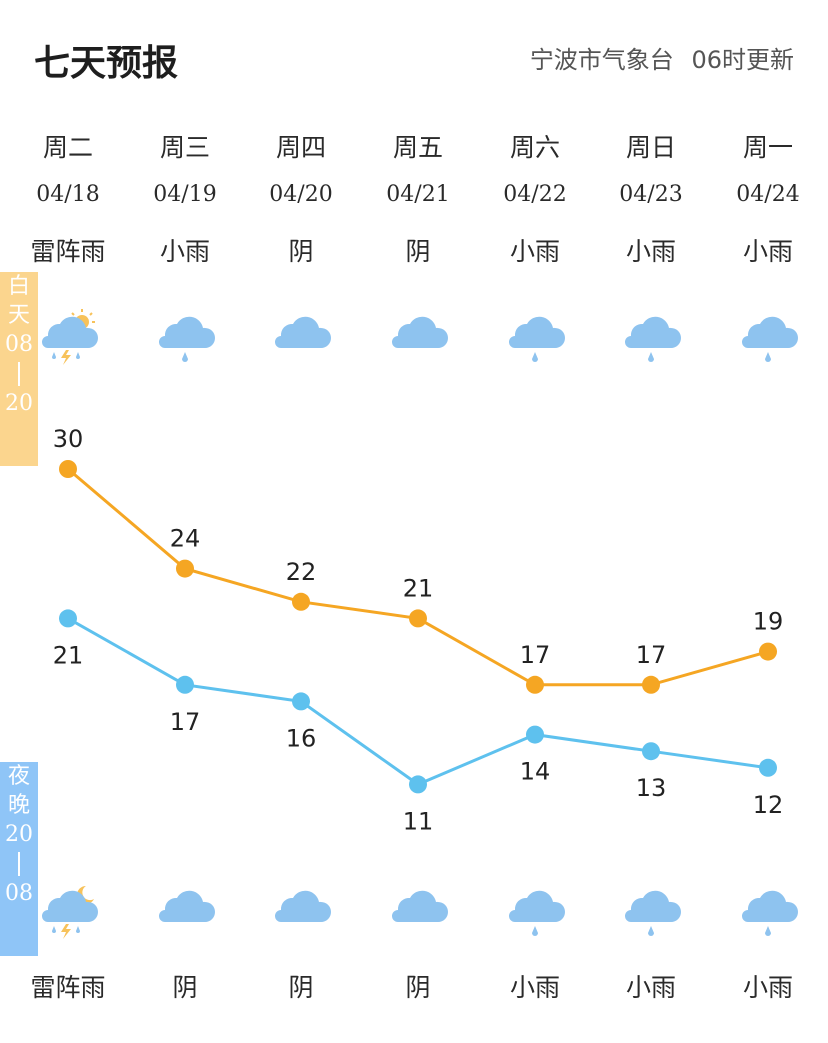 The width and height of the screenshot is (828, 1043). Describe the element at coordinates (68, 987) in the screenshot. I see `night-weather-desc: 雷阵雨` at that location.